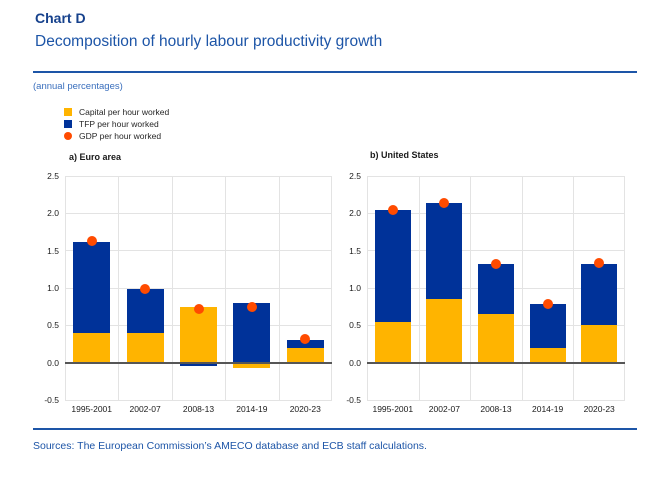 The height and width of the screenshot is (479, 650). Describe the element at coordinates (68, 112) in the screenshot. I see `capital-swatch-icon` at that location.